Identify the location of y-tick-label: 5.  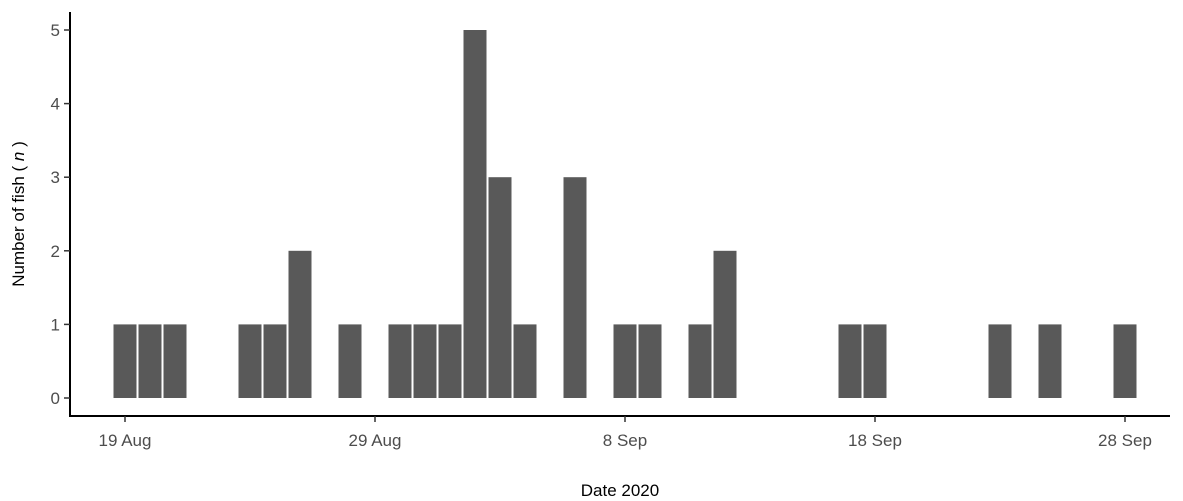
(55, 30).